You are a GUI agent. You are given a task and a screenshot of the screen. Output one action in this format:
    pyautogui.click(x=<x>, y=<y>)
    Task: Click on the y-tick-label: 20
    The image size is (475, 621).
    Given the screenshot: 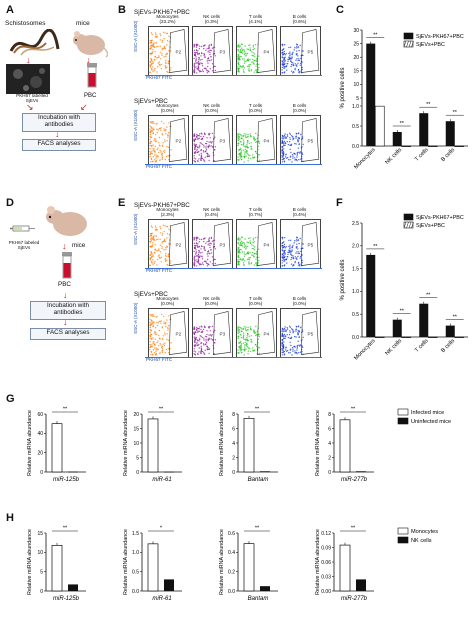 What is the action you would take?
    pyautogui.click(x=356, y=58)
    